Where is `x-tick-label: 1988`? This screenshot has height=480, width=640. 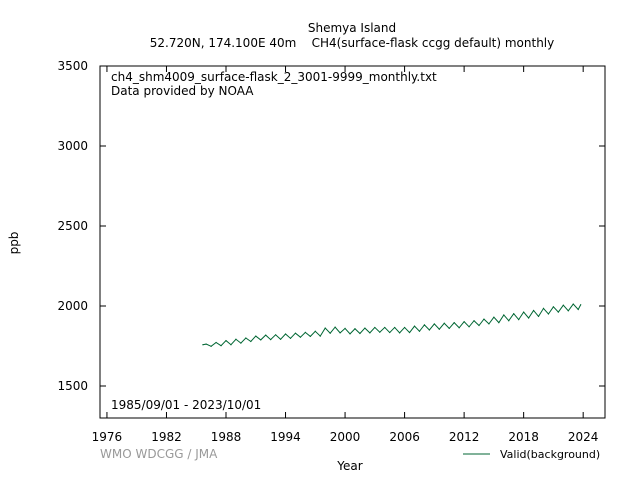 x-tick-label: 1988 is located at coordinates (226, 437).